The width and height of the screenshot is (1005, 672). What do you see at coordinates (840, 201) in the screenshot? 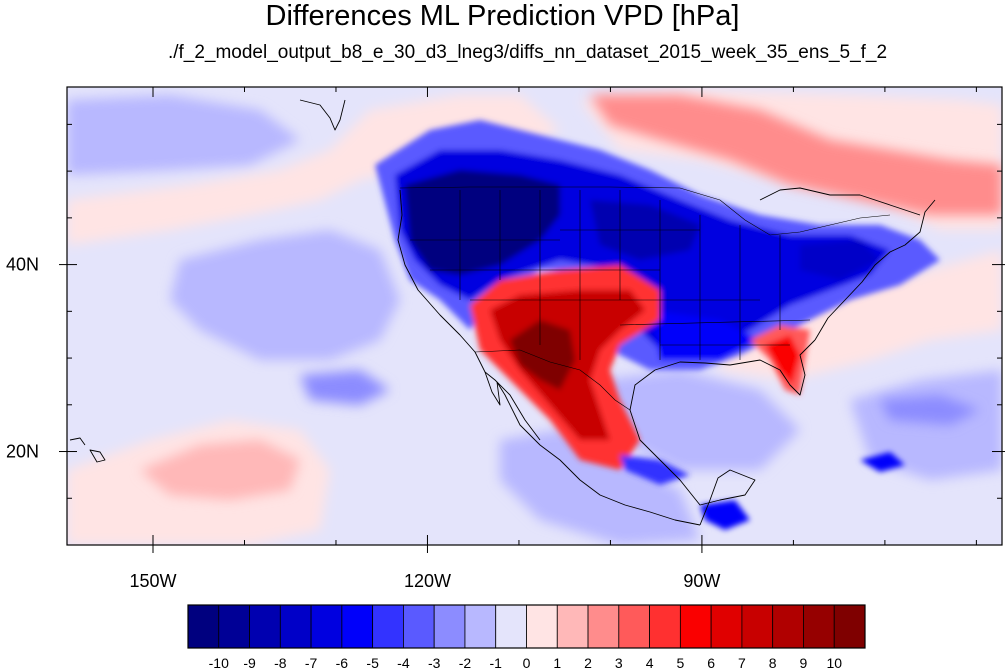
I see `coastline-hudson-region` at bounding box center [840, 201].